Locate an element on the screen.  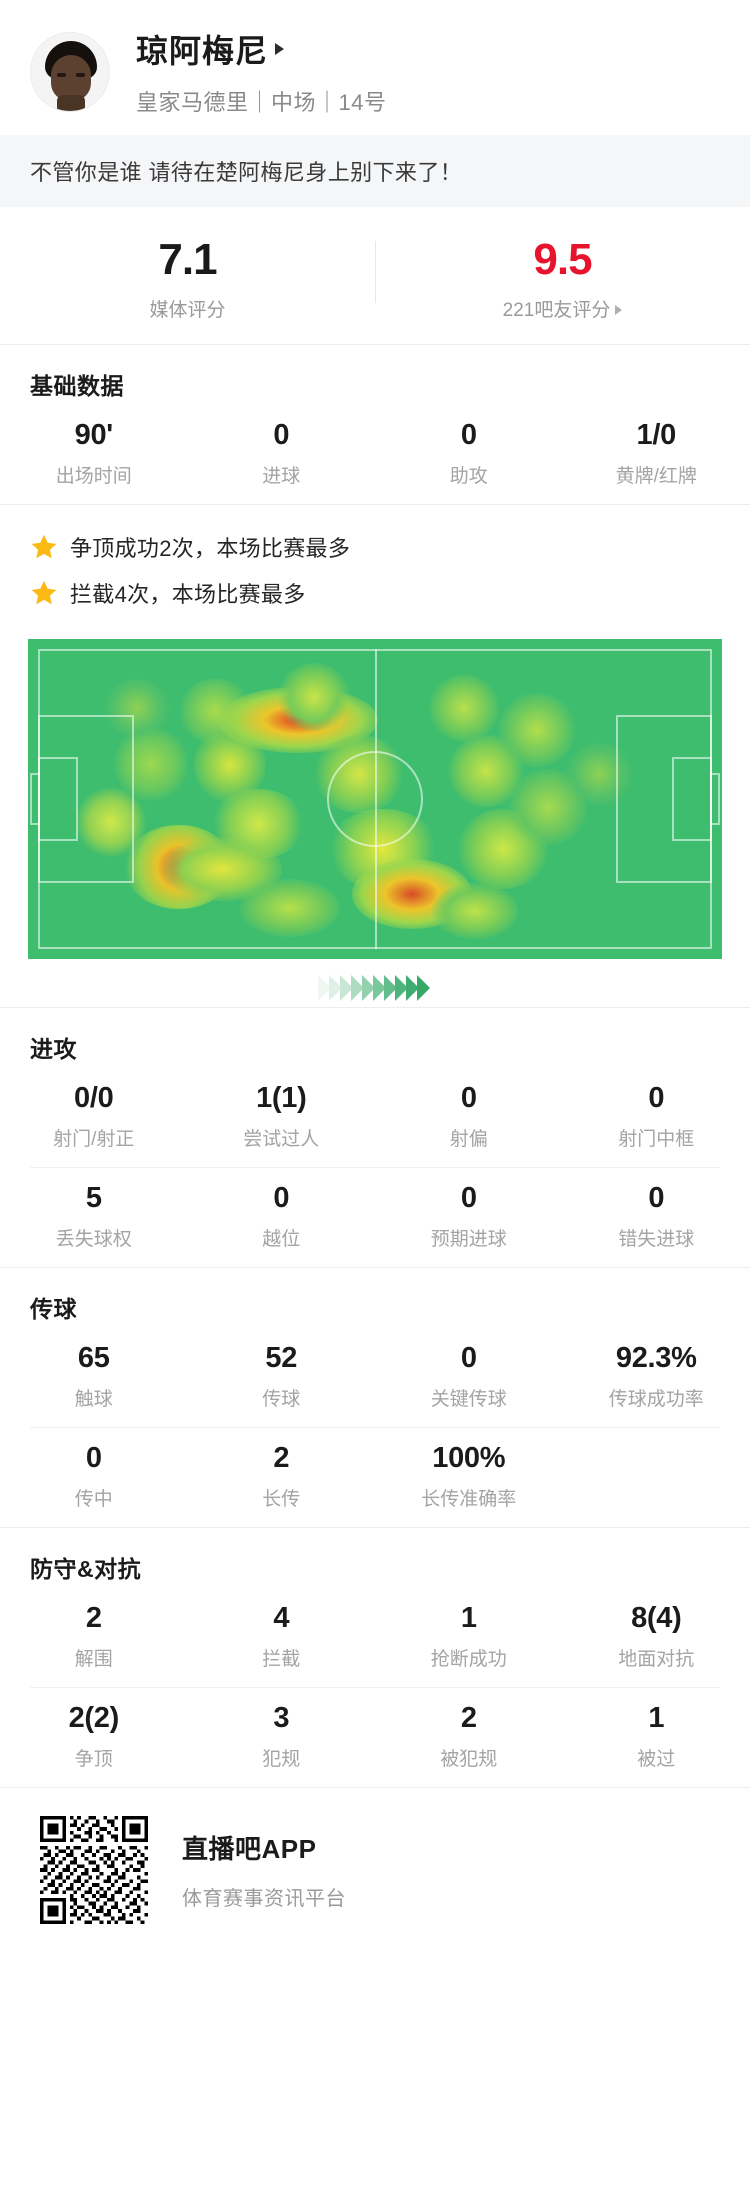
rating-fans: 9.5 221吧友评分 is located at coordinates (562, 278).